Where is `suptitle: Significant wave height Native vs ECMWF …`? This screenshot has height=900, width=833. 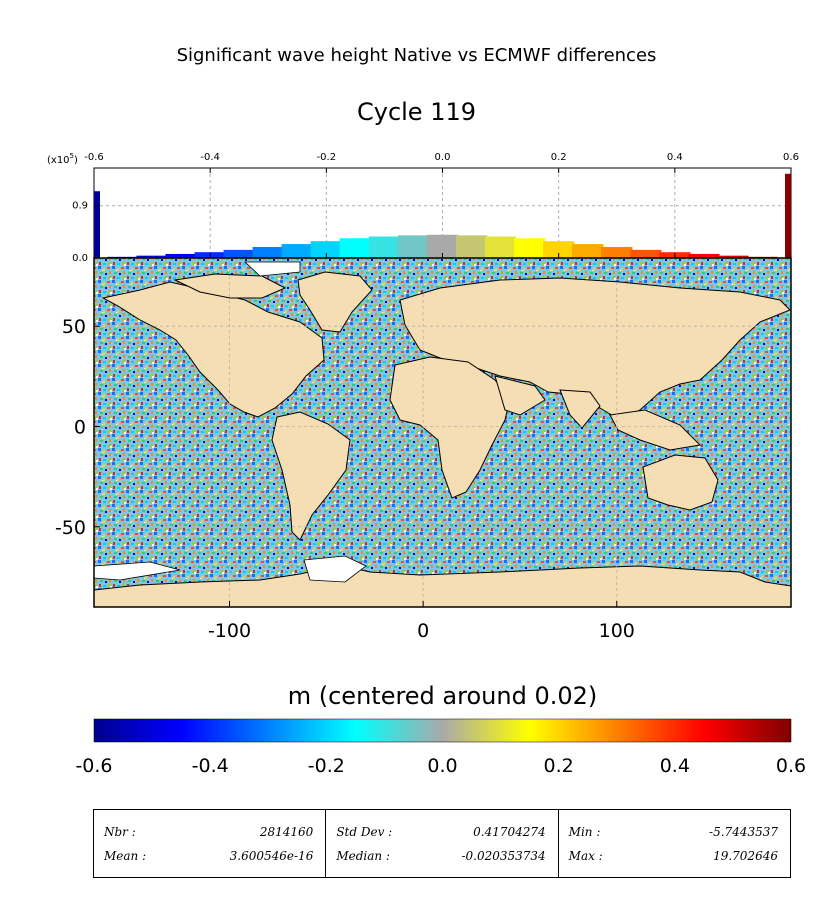 suptitle: Significant wave height Native vs ECMWF … is located at coordinates (416, 55).